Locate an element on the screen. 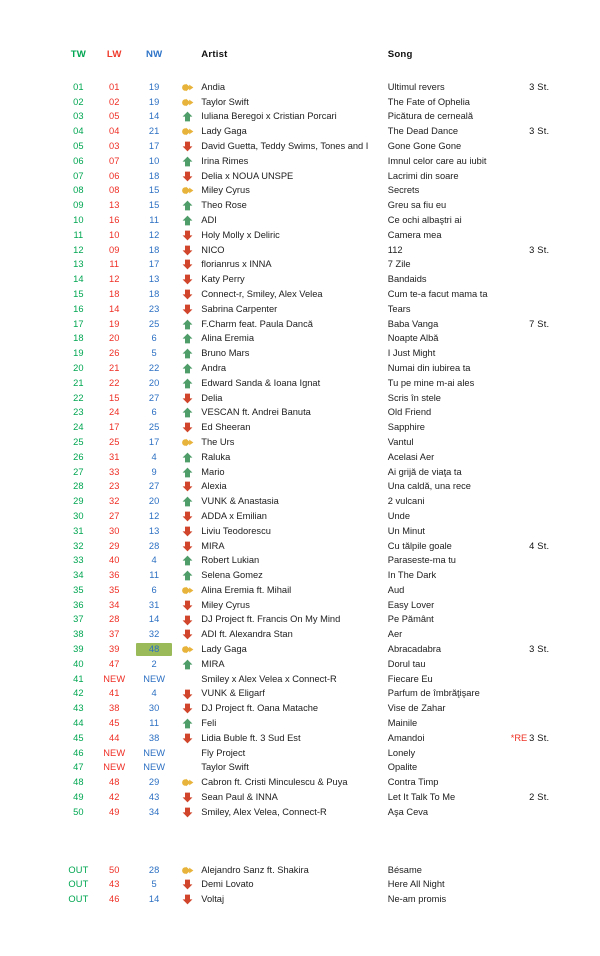 The width and height of the screenshot is (600, 956). table-row: 04 04 21 Lady Gaga The Dead Dance 3 St. is located at coordinates (312, 131).